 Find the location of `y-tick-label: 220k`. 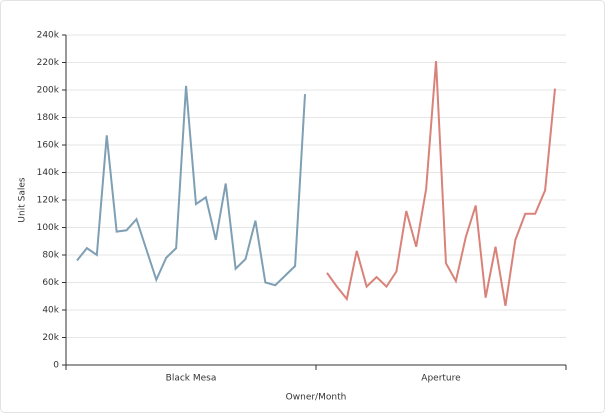

y-tick-label: 220k is located at coordinates (48, 63).